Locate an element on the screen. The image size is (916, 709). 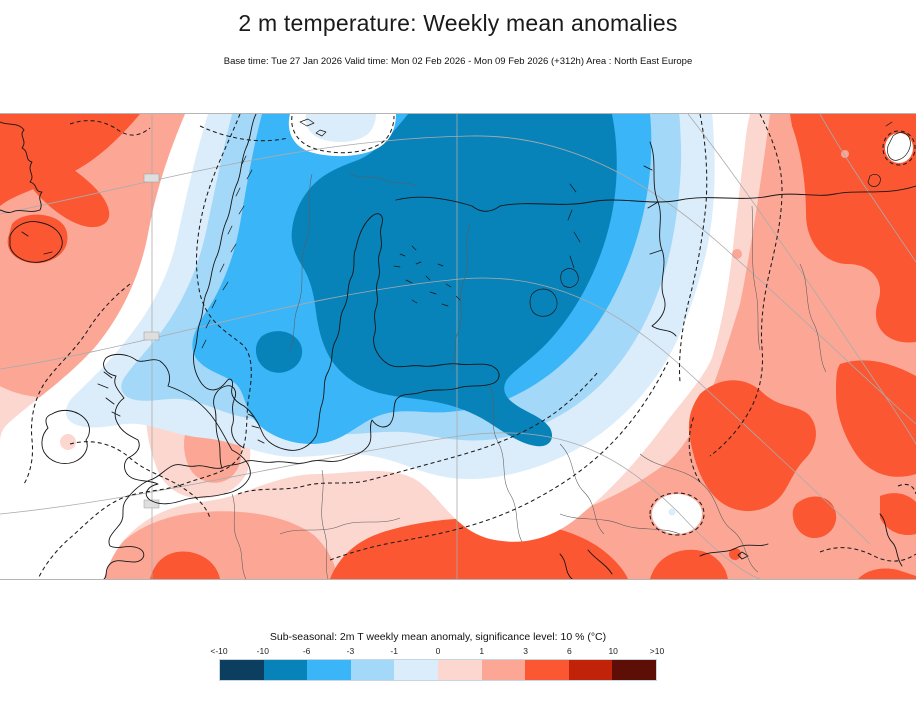
ladoga-onega-lakes is located at coordinates (554, 292).